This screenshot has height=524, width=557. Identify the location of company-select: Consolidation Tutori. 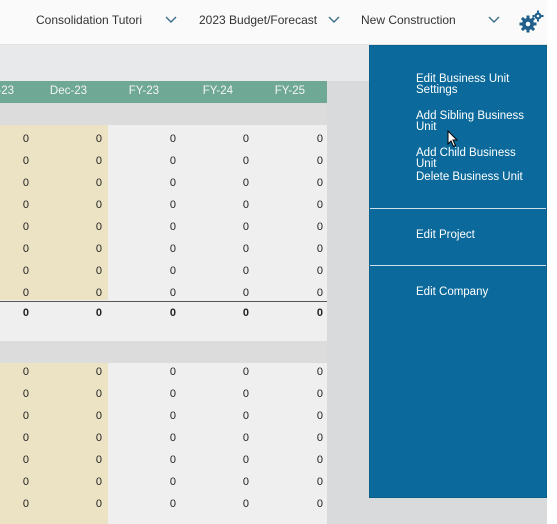
(106, 20).